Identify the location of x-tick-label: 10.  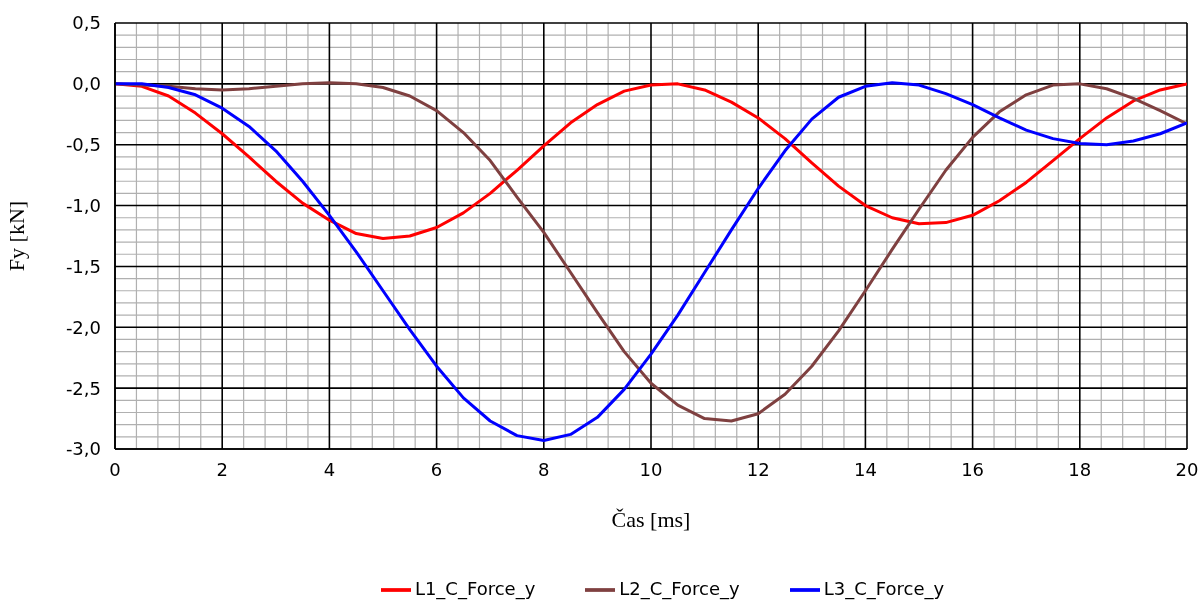
(651, 469).